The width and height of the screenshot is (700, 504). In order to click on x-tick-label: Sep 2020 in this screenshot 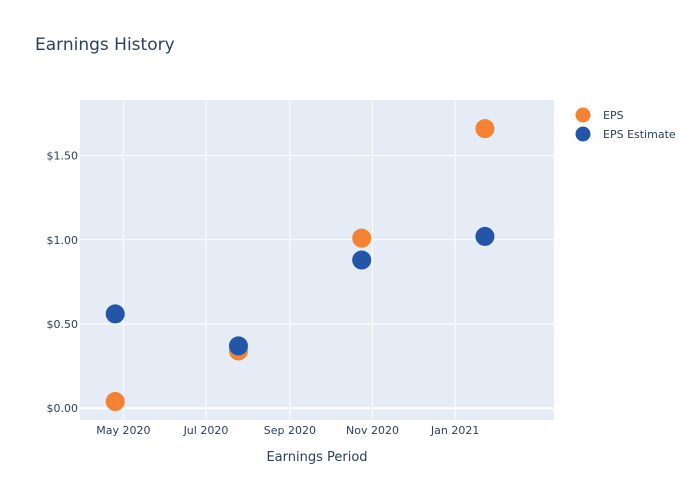, I will do `click(290, 430)`.